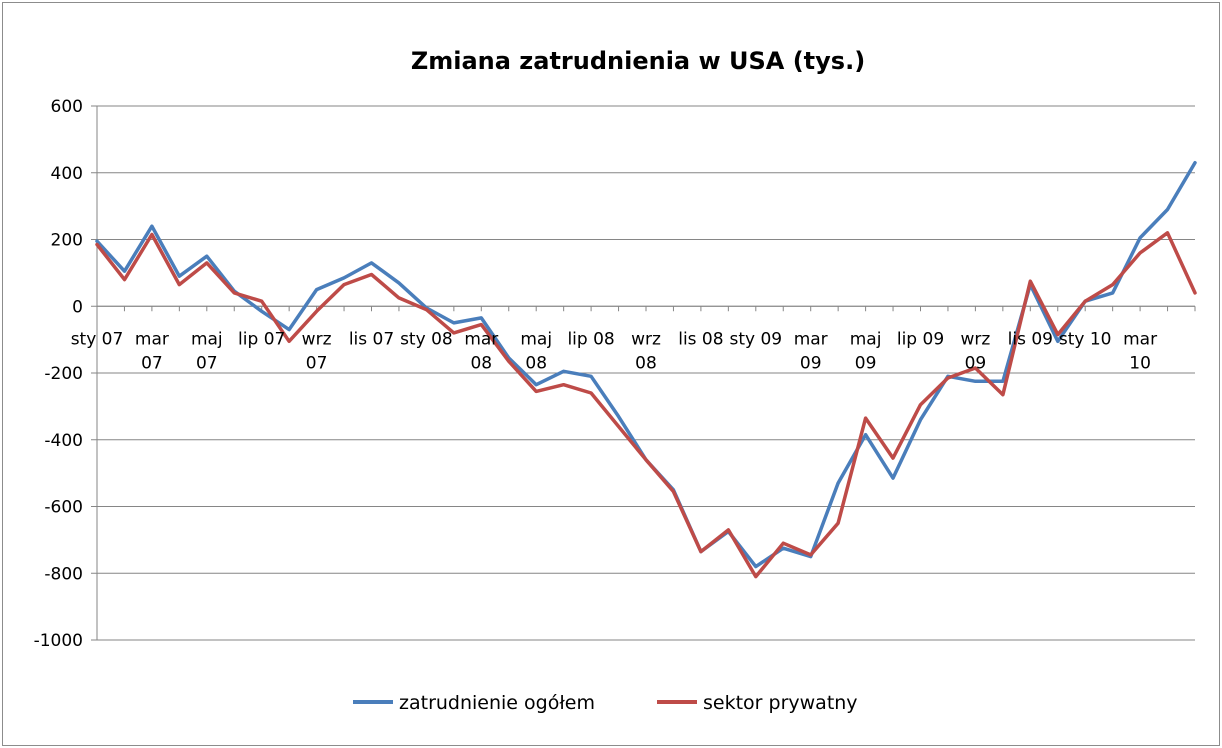 The image size is (1222, 748). What do you see at coordinates (646, 351) in the screenshot?
I see `x-tick-label: wrz 08` at bounding box center [646, 351].